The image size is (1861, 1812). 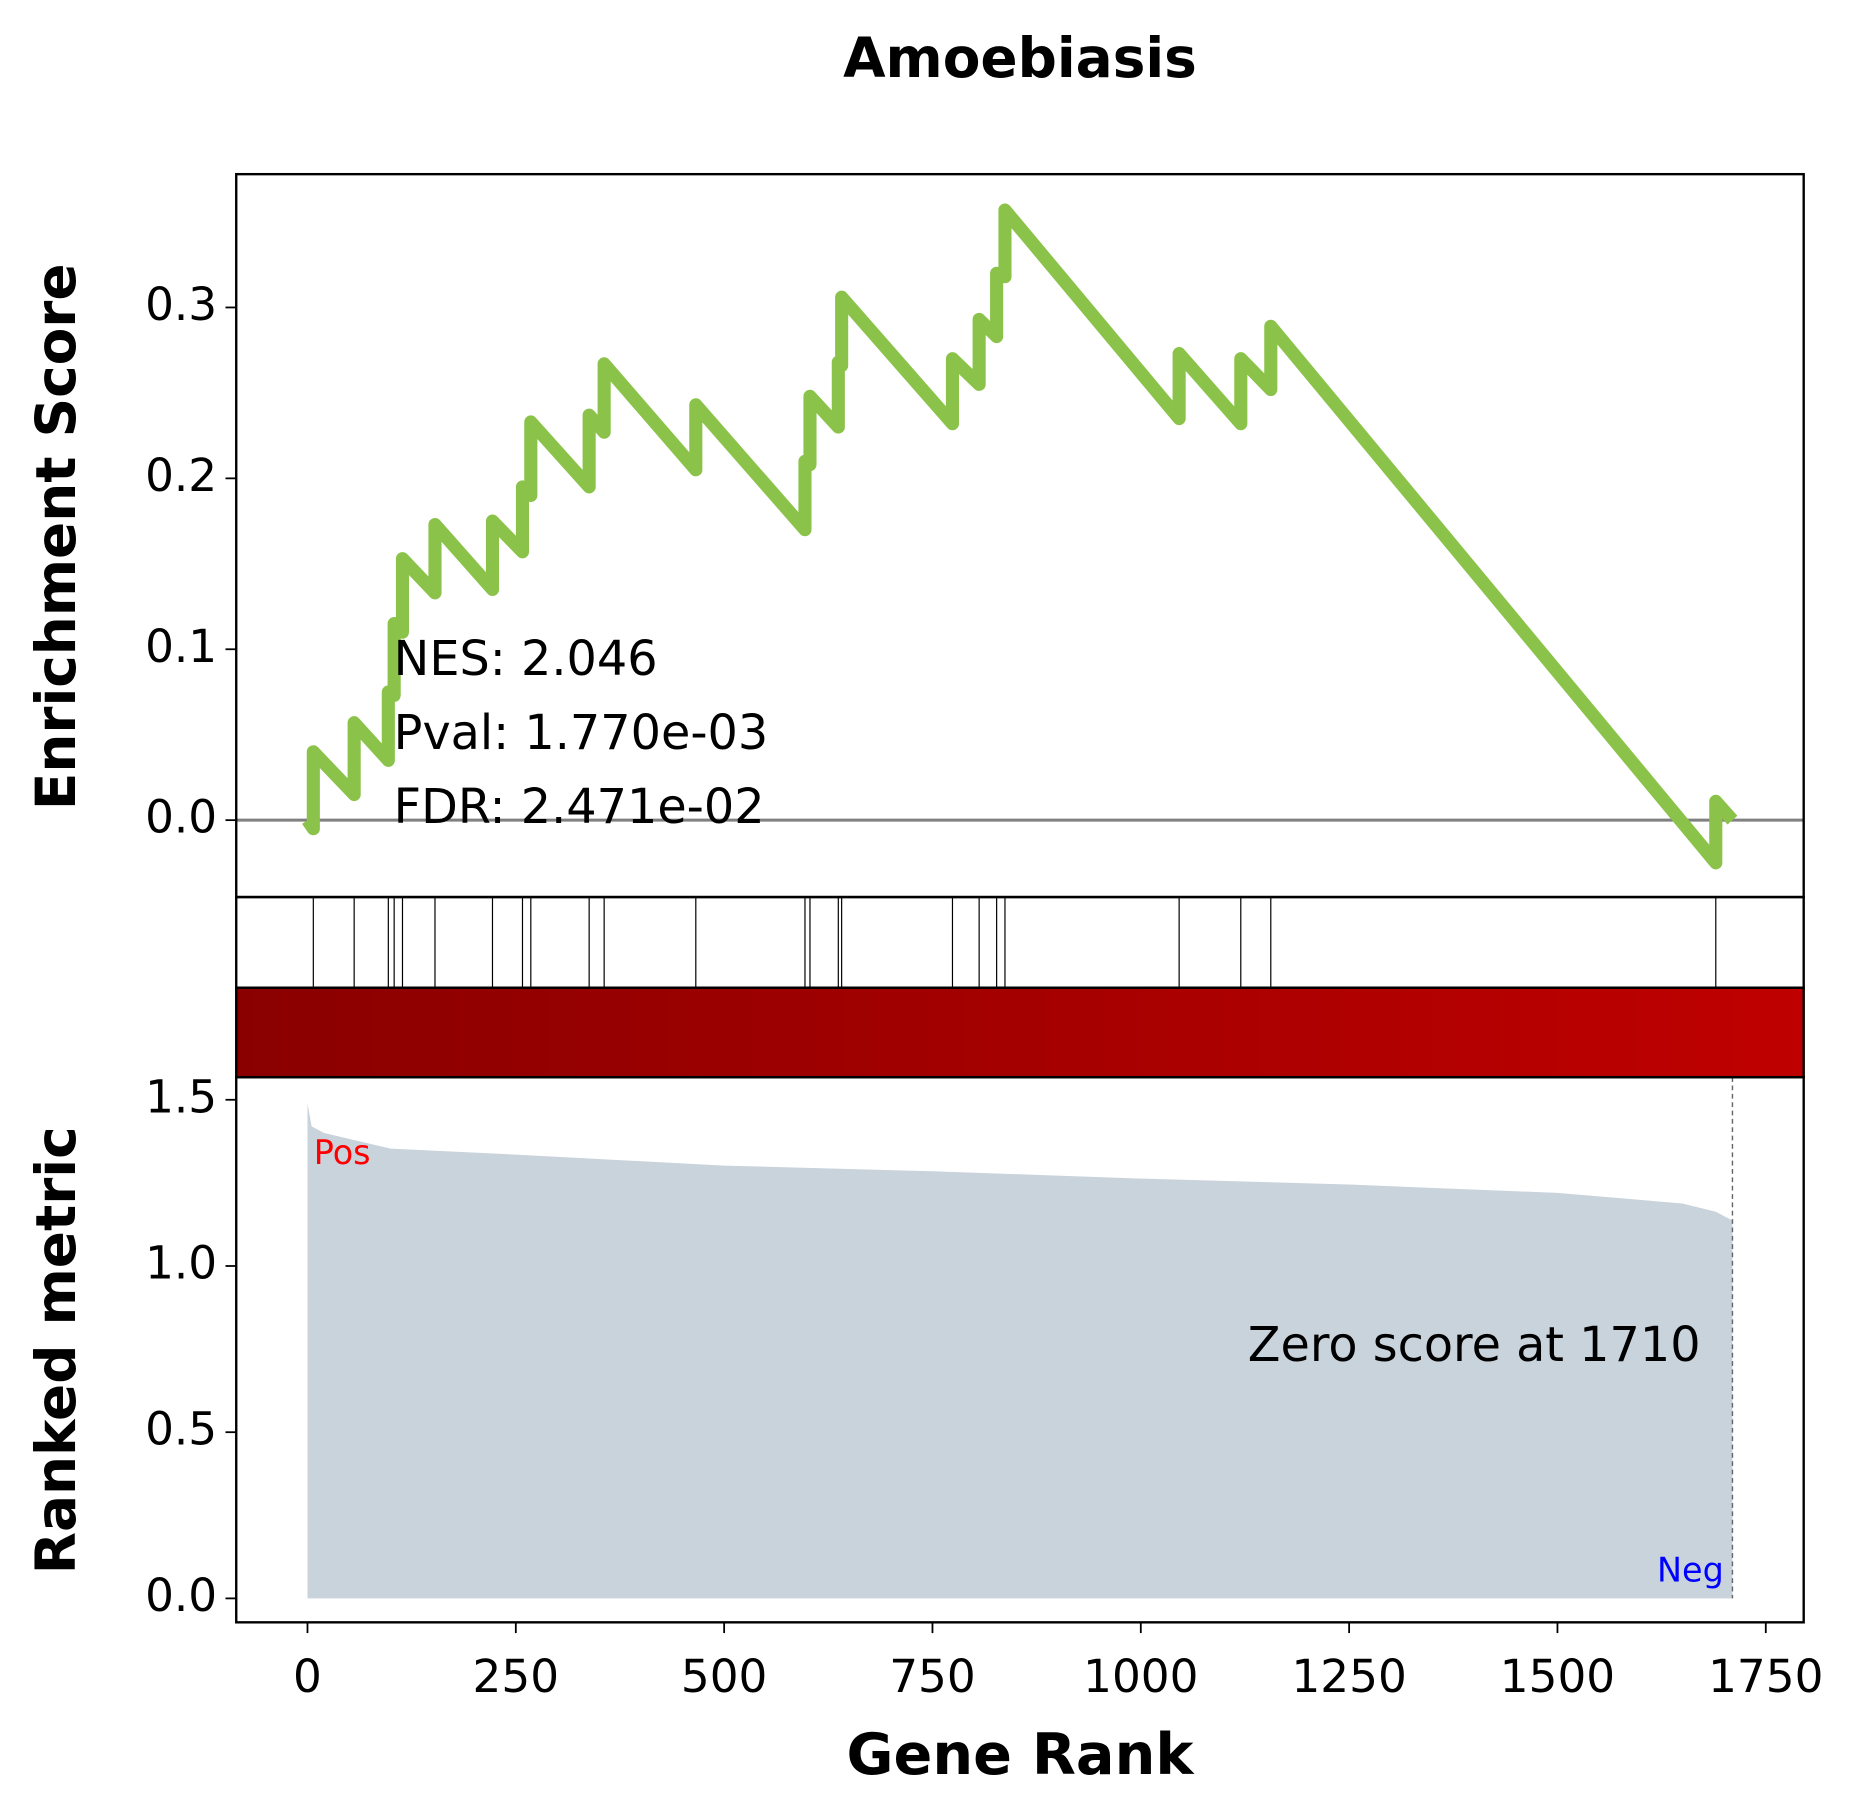 What do you see at coordinates (1557, 1676) in the screenshot?
I see `x-tick-label: 1500` at bounding box center [1557, 1676].